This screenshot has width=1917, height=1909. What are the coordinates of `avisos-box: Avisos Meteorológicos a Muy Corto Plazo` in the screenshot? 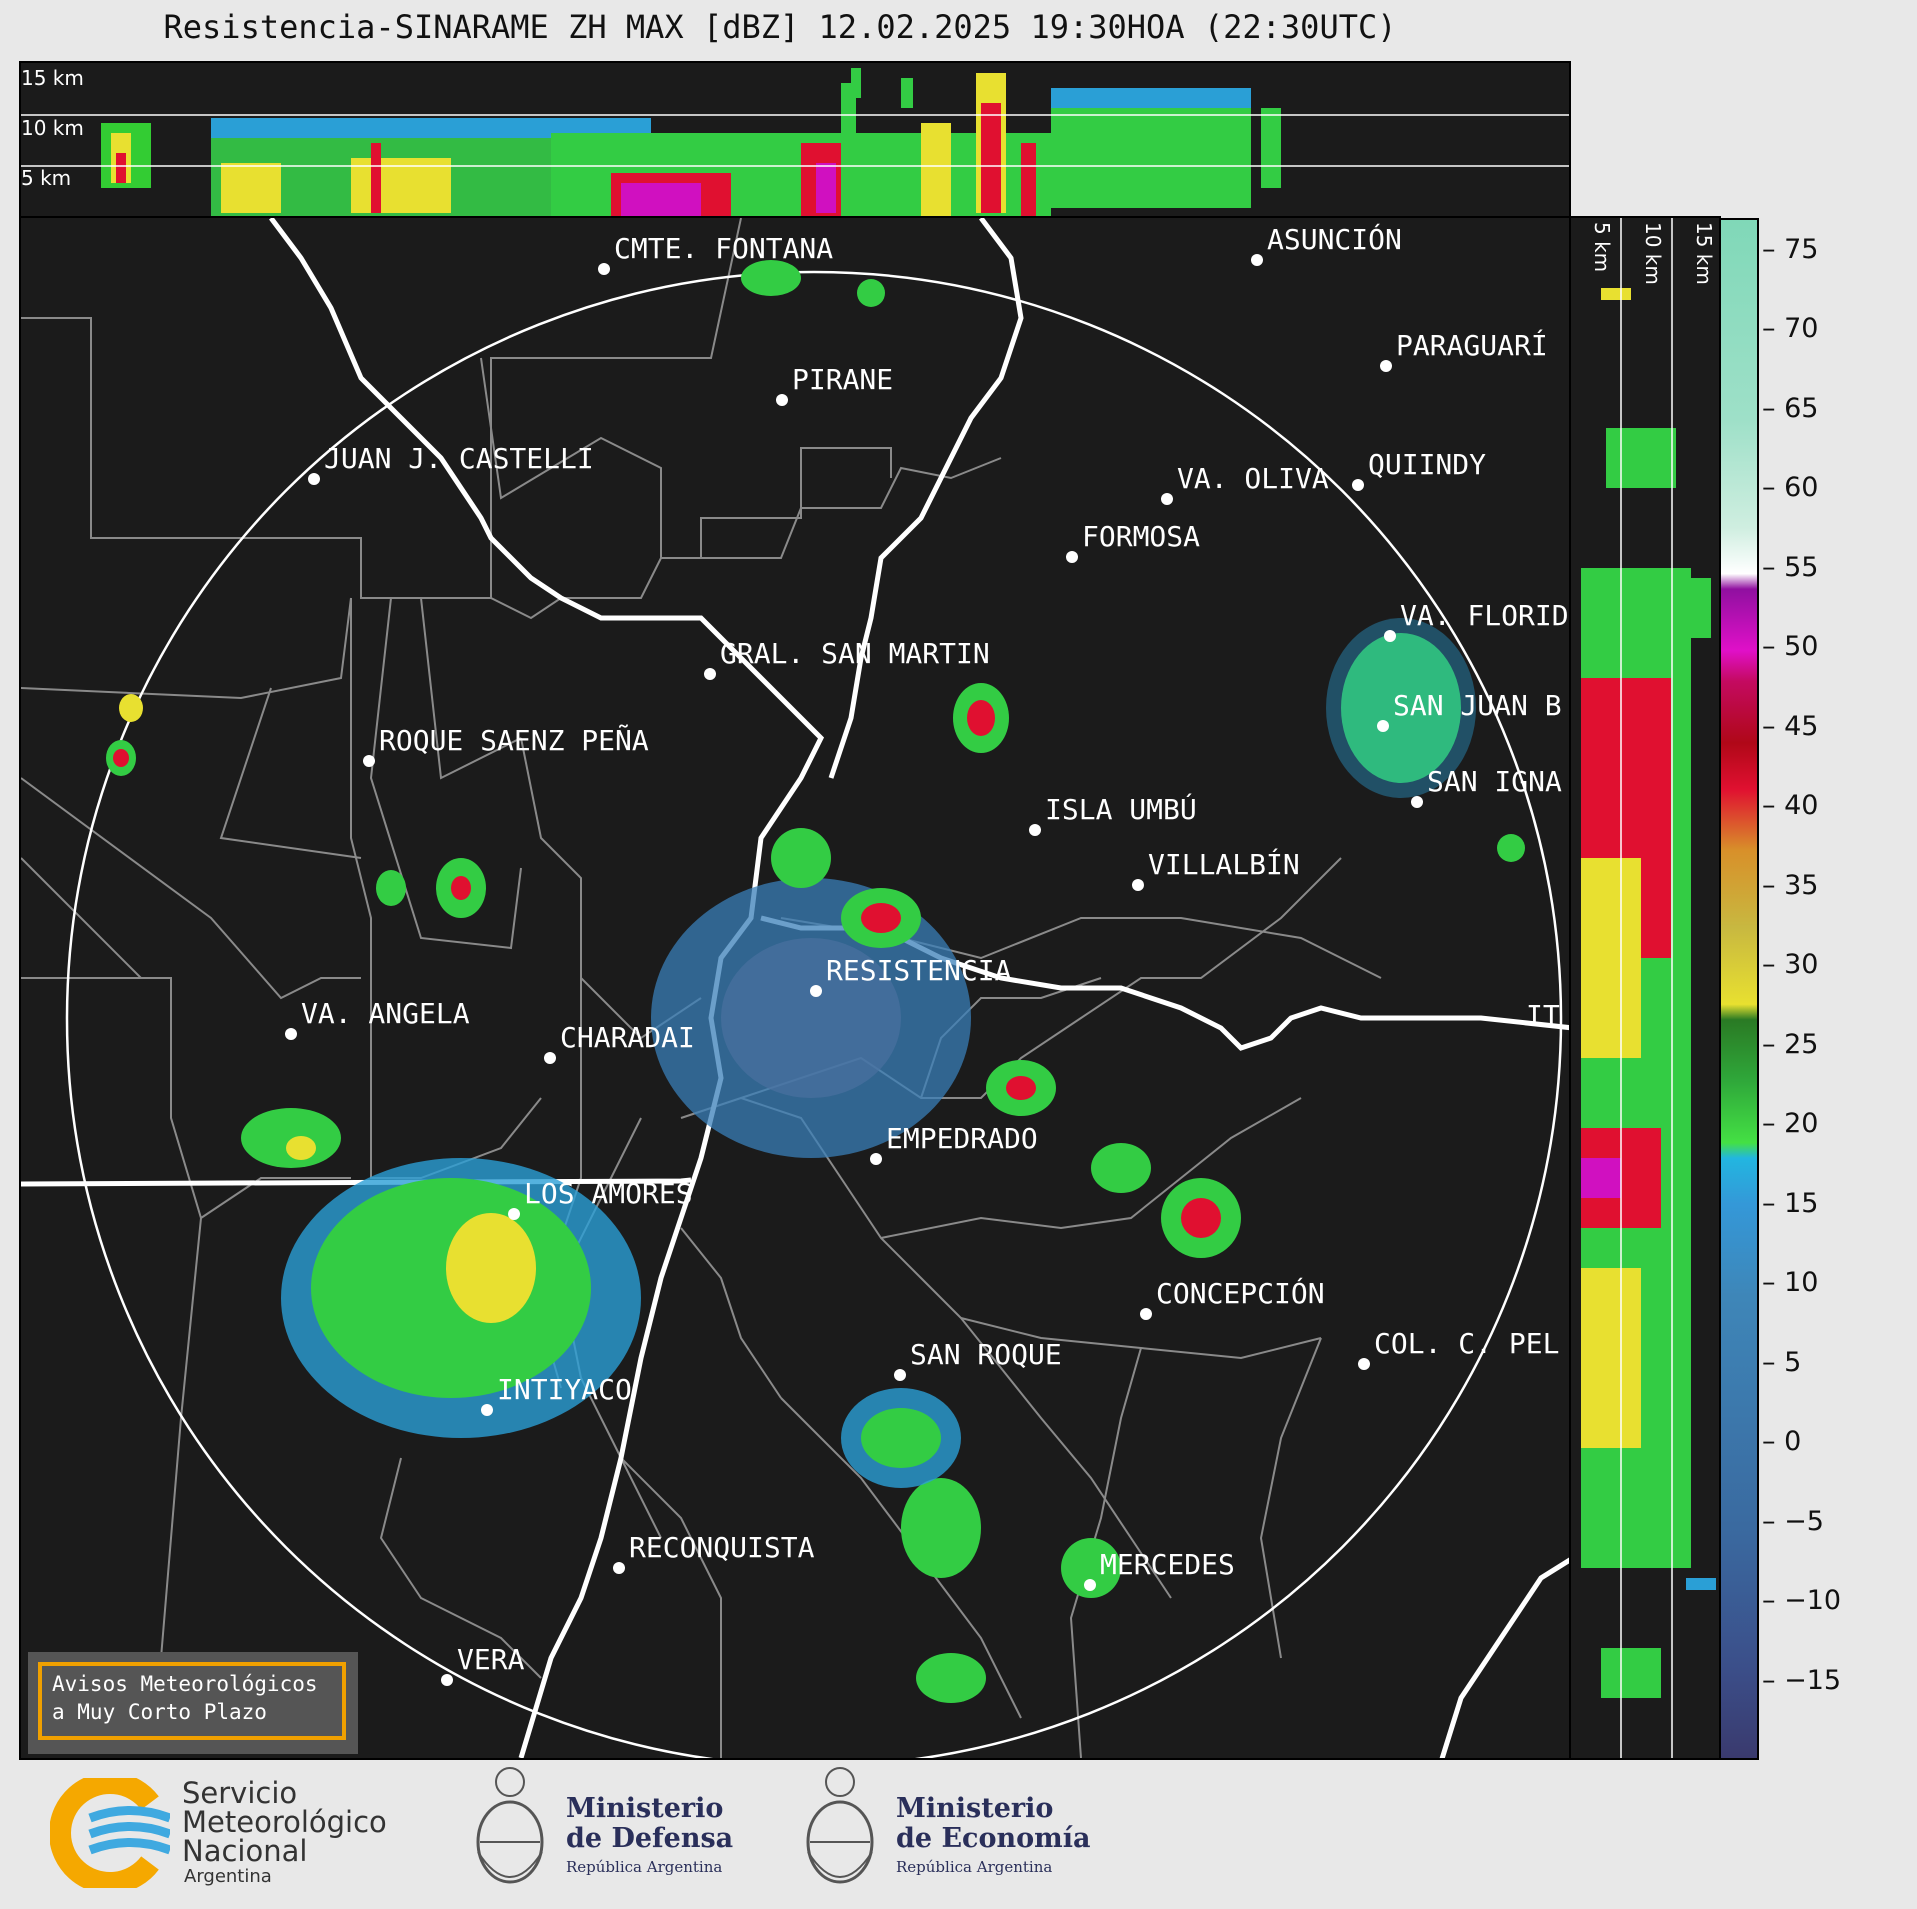 It's located at (193, 1703).